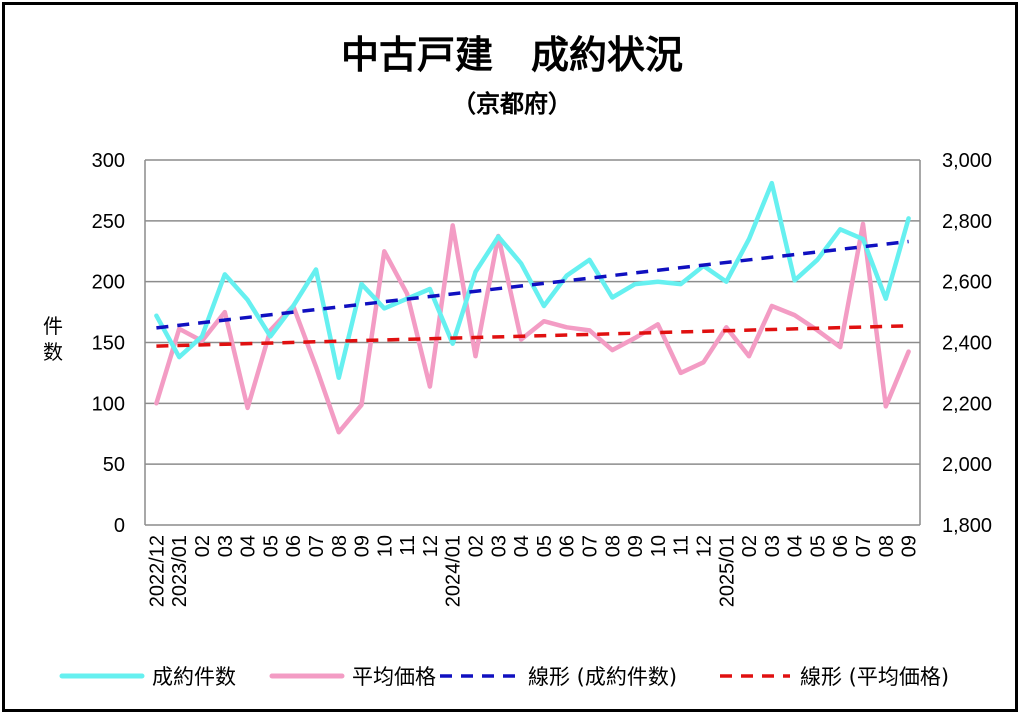 This screenshot has height=718, width=1024. I want to click on y-axis-label-char: 数, so click(53, 352).